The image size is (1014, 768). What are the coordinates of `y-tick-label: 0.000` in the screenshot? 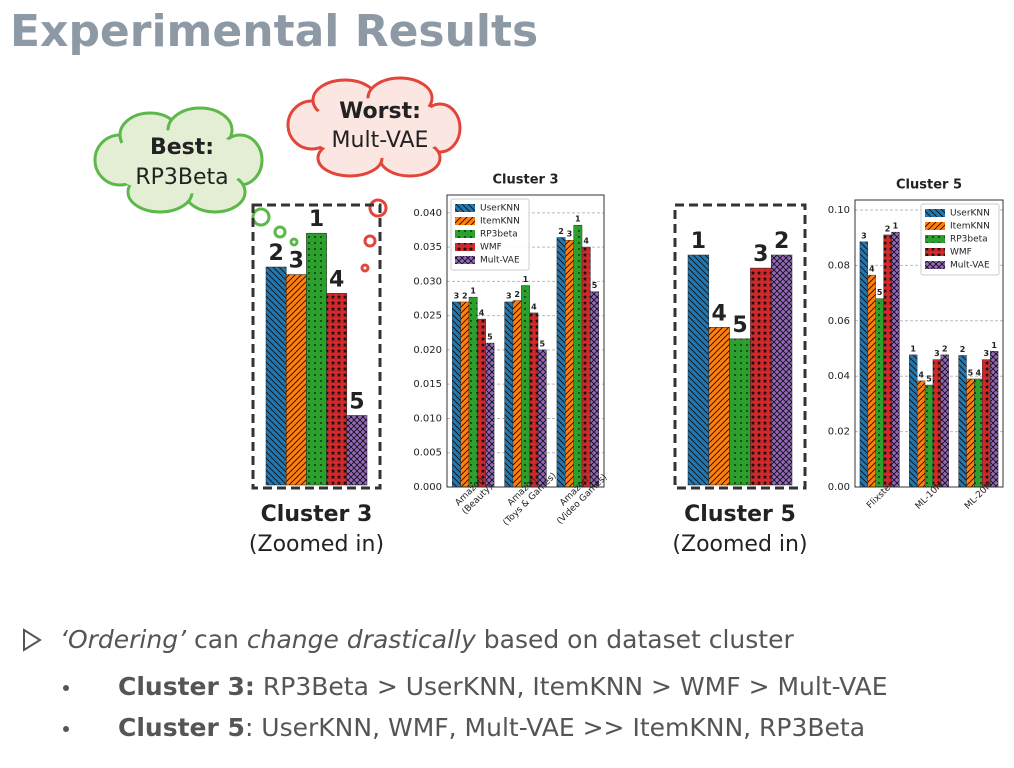 It's located at (427, 487).